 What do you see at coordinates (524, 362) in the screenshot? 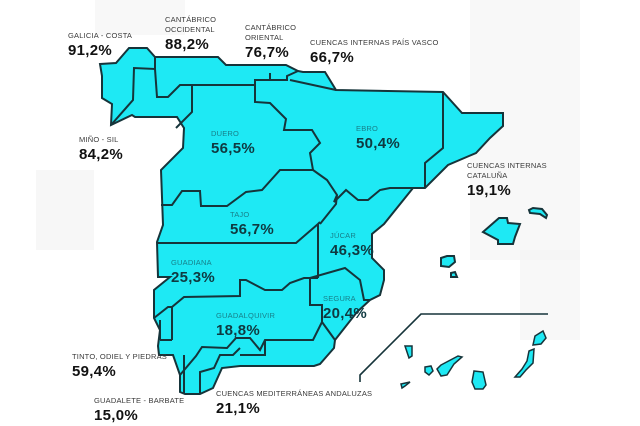
I see `fuerteventura-island` at bounding box center [524, 362].